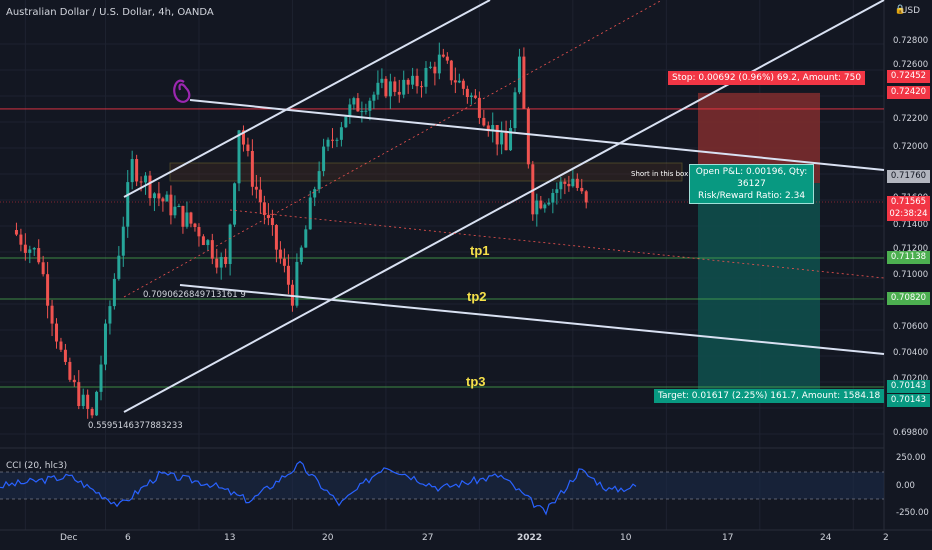 The height and width of the screenshot is (550, 932). I want to click on cci-band, so click(442, 485).